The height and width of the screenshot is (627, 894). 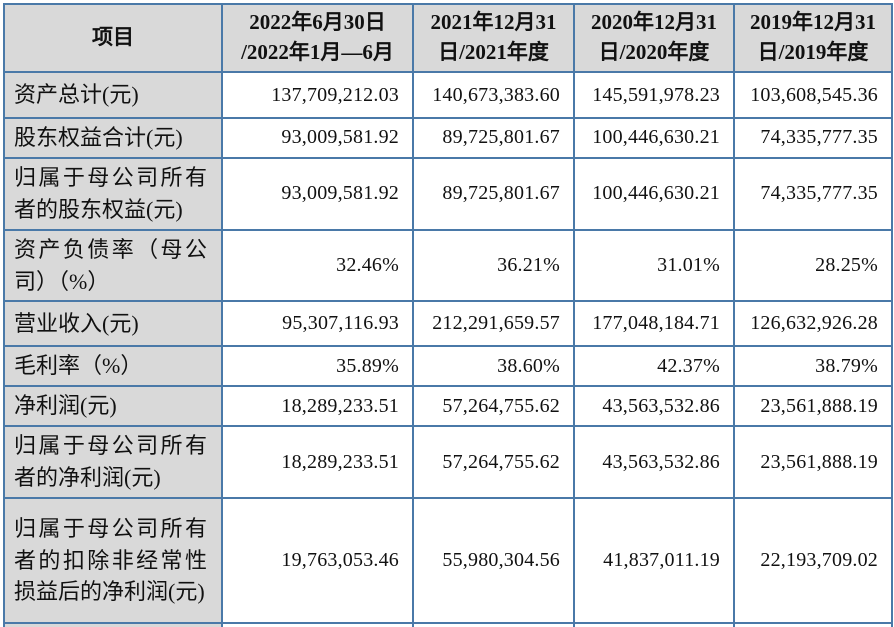 What do you see at coordinates (654, 38) in the screenshot?
I see `header-cell-period-2020: 2020年12月31 日/2020年度` at bounding box center [654, 38].